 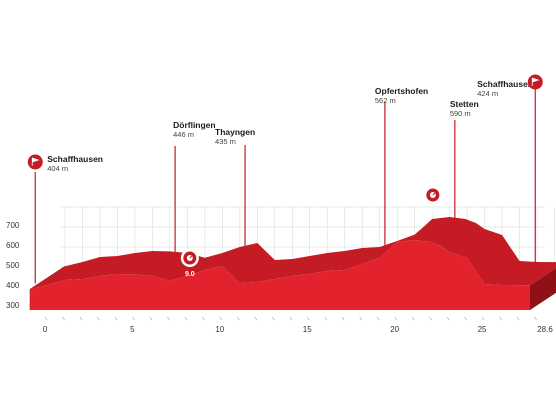 I want to click on location-altitude-5: 424 m, so click(x=487, y=93).